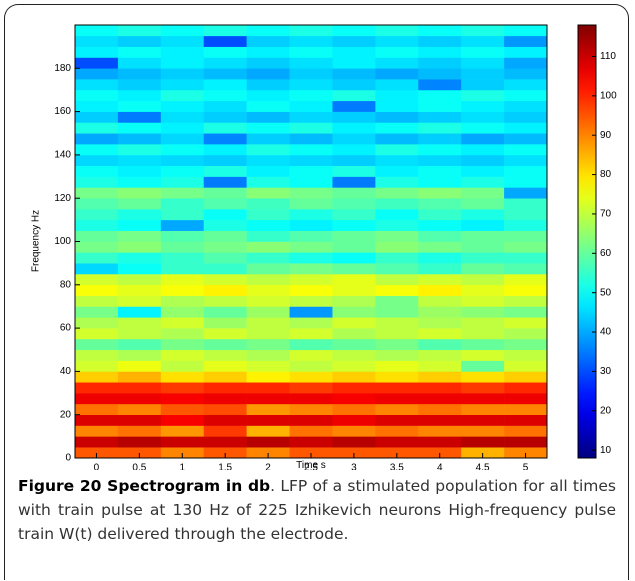 Image resolution: width=635 pixels, height=581 pixels. Describe the element at coordinates (66, 284) in the screenshot. I see `y-tick-label: 80` at that location.